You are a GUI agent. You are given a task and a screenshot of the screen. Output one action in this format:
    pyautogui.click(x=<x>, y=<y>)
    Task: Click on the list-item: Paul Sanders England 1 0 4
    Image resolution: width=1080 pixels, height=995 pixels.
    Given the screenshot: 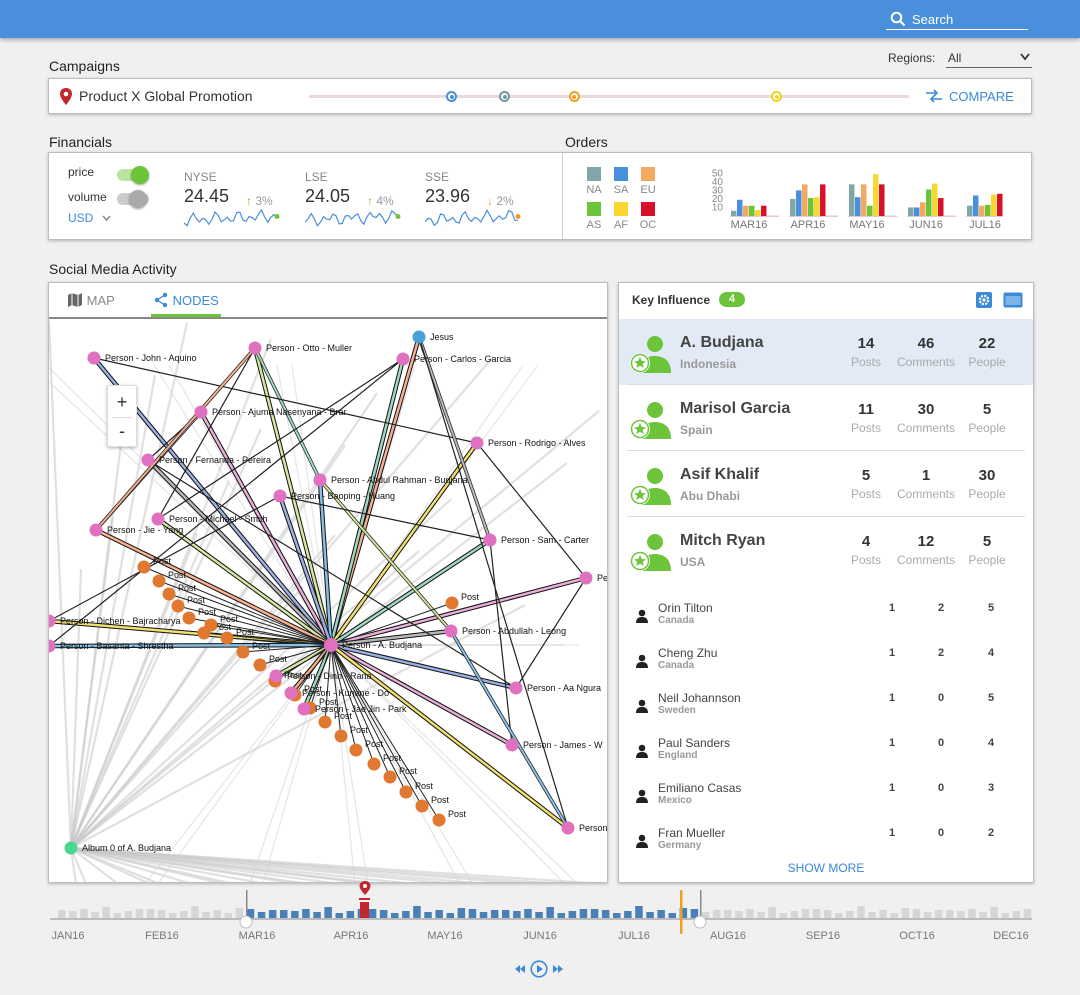 What is the action you would take?
    pyautogui.click(x=826, y=756)
    